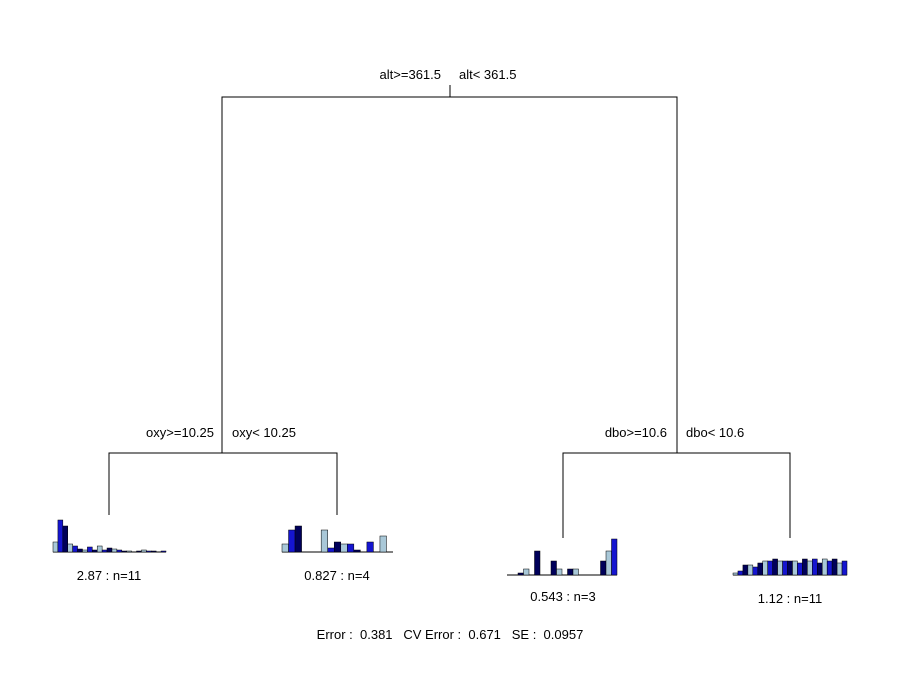 Image resolution: width=900 pixels, height=678 pixels. What do you see at coordinates (562, 596) in the screenshot?
I see `leaf-label: 0.543 : n=3` at bounding box center [562, 596].